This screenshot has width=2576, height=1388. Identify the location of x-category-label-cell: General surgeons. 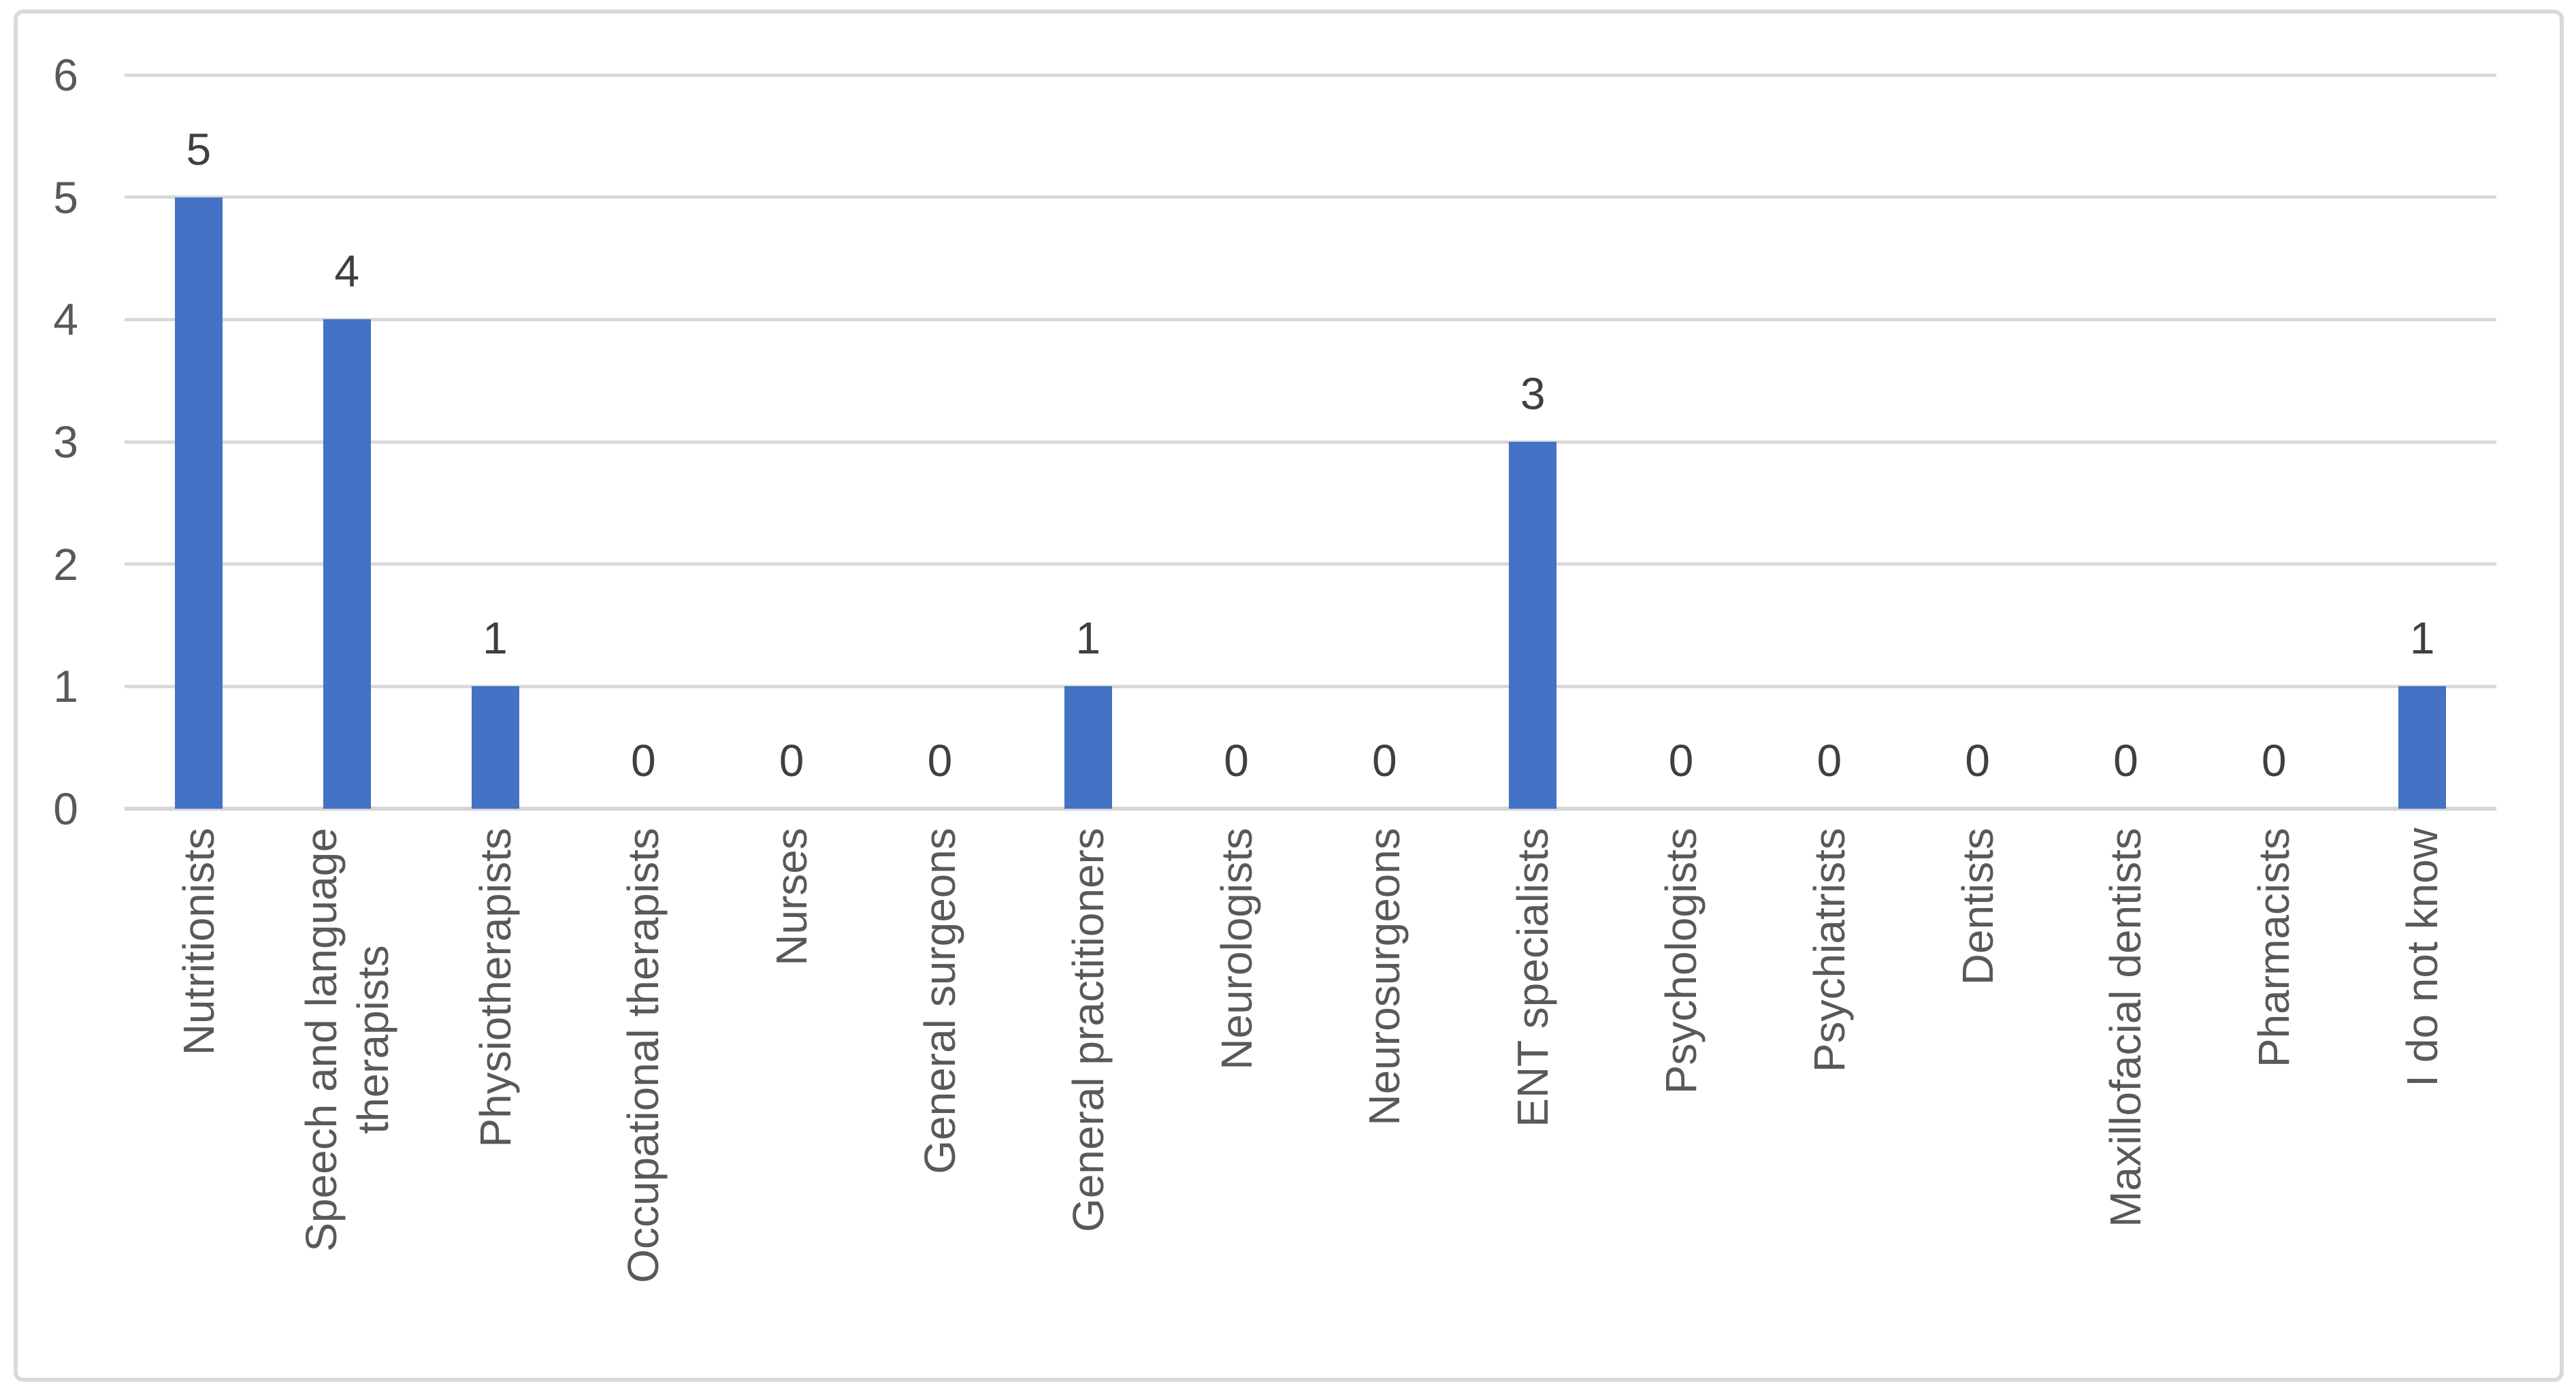
(940, 1100).